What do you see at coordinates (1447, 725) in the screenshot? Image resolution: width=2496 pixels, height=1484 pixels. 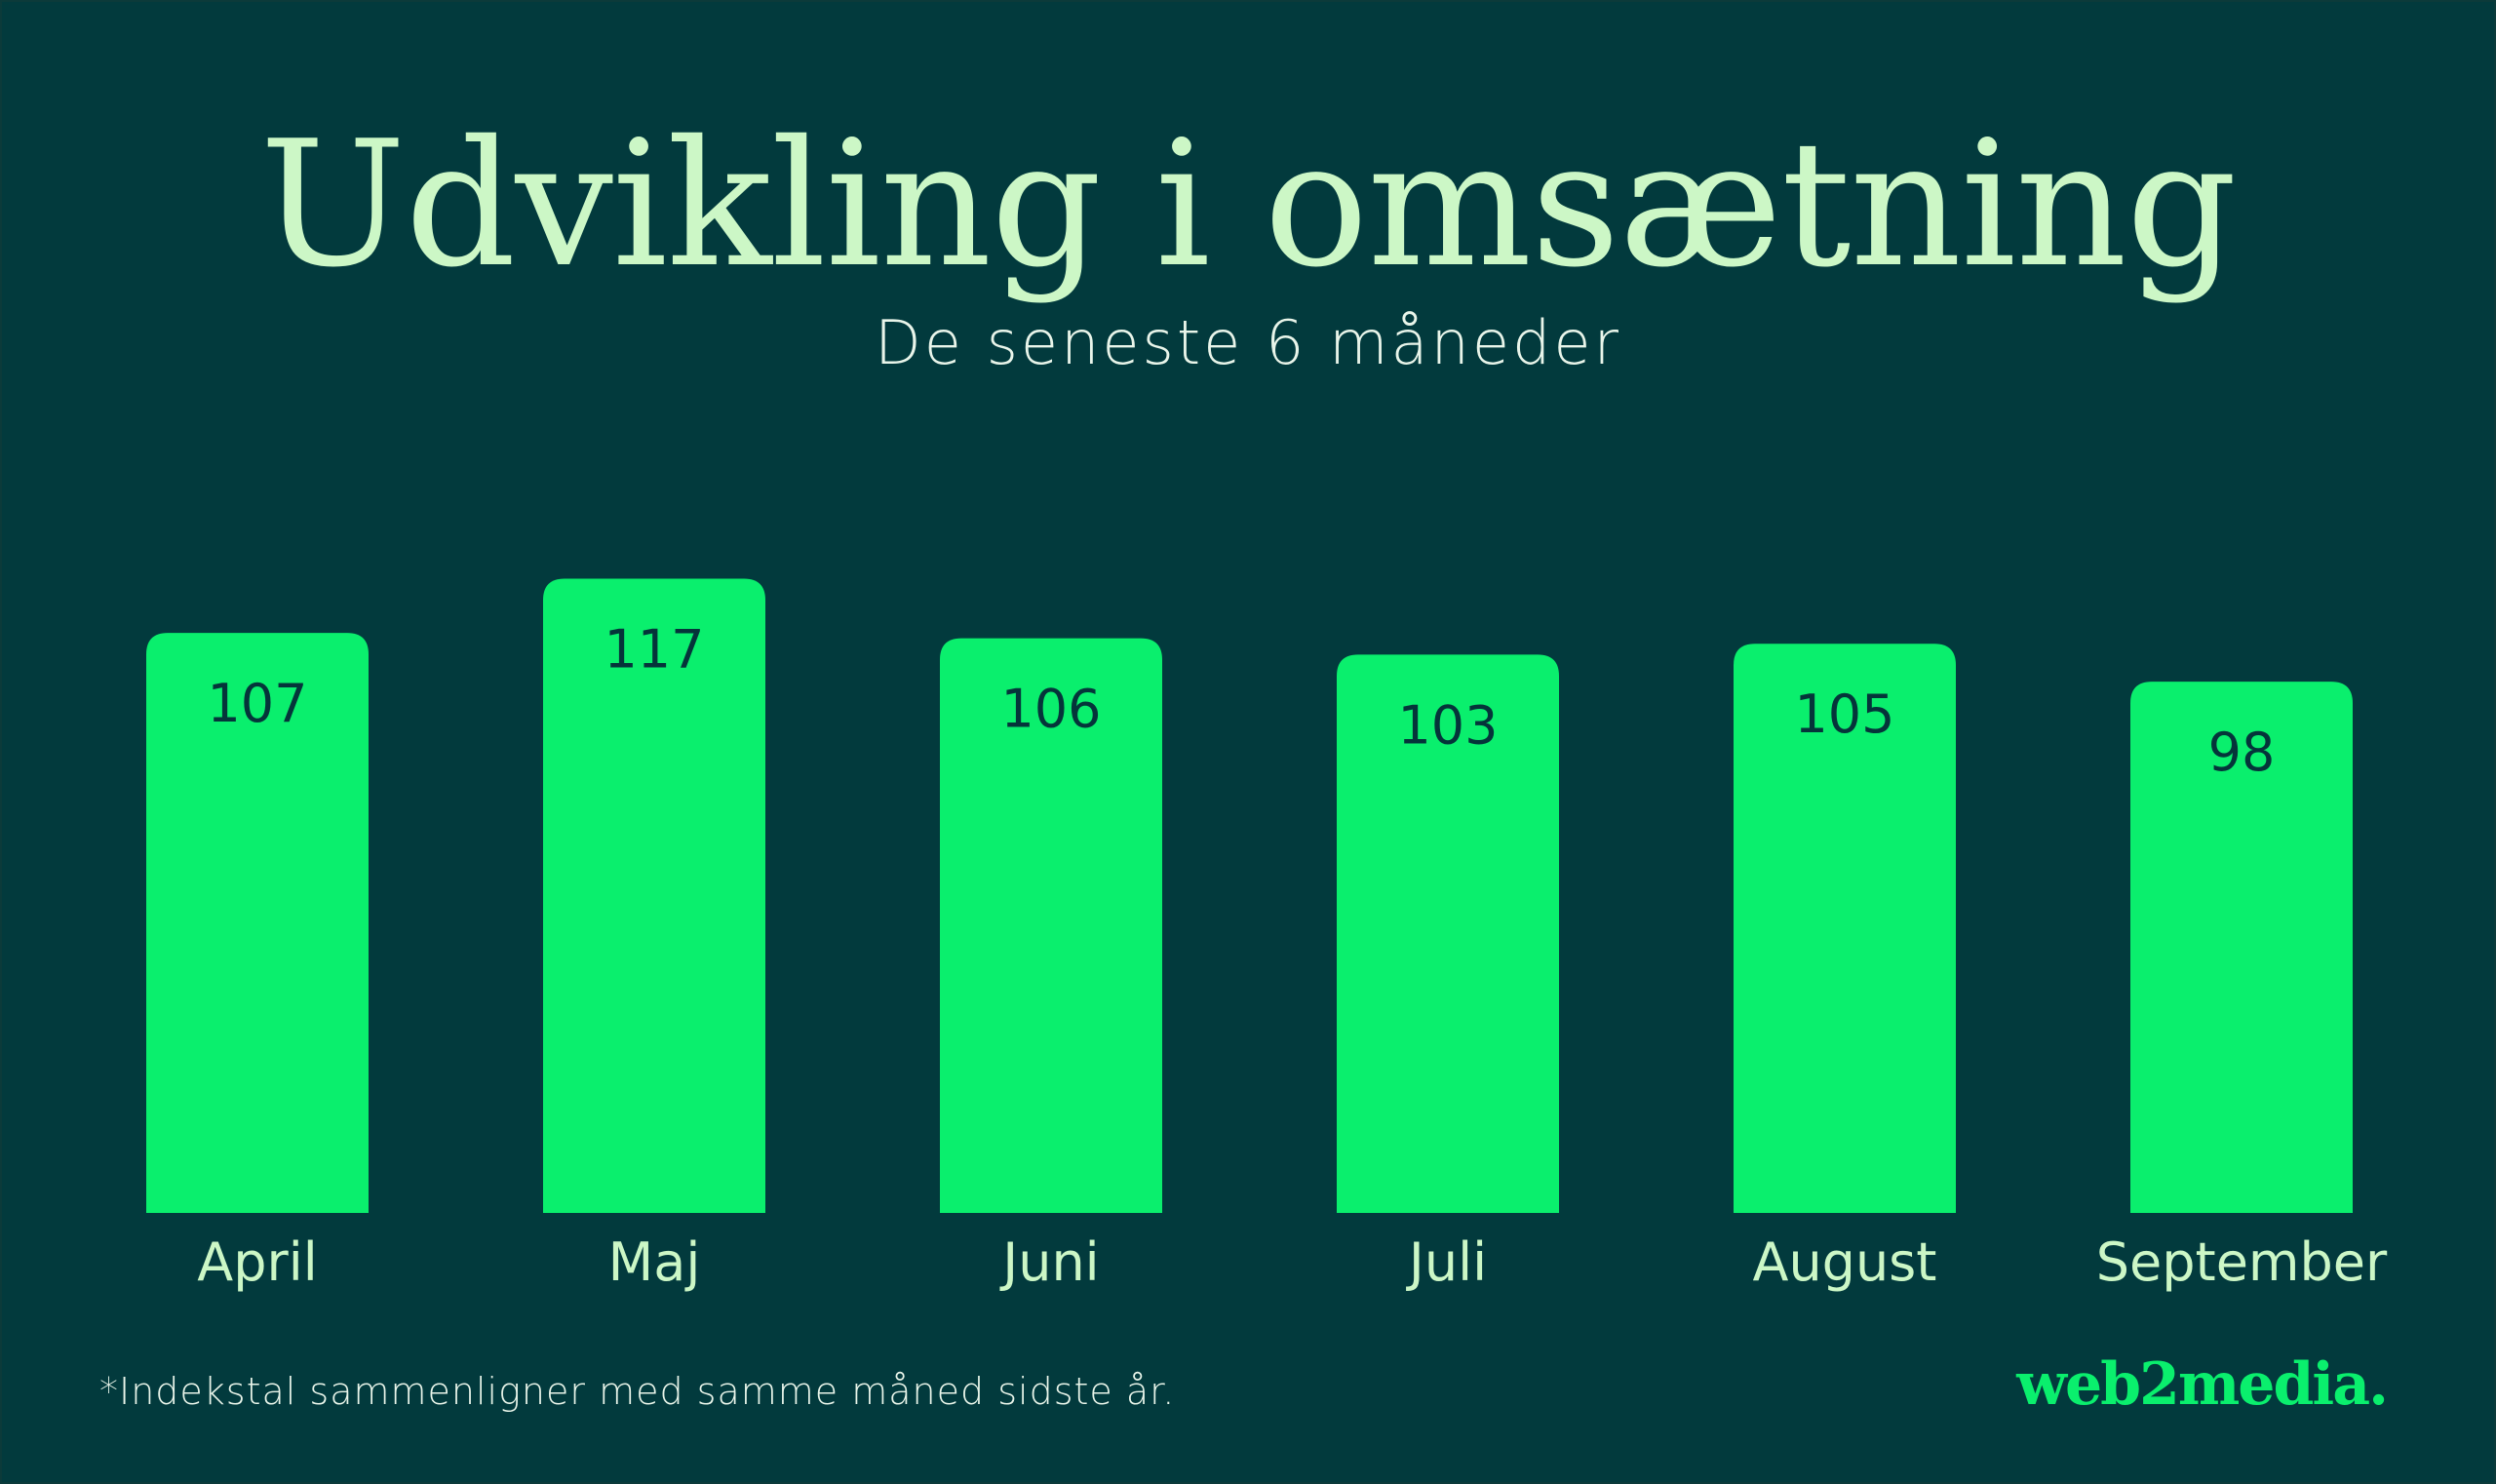 I see `value-label-juli: 103` at bounding box center [1447, 725].